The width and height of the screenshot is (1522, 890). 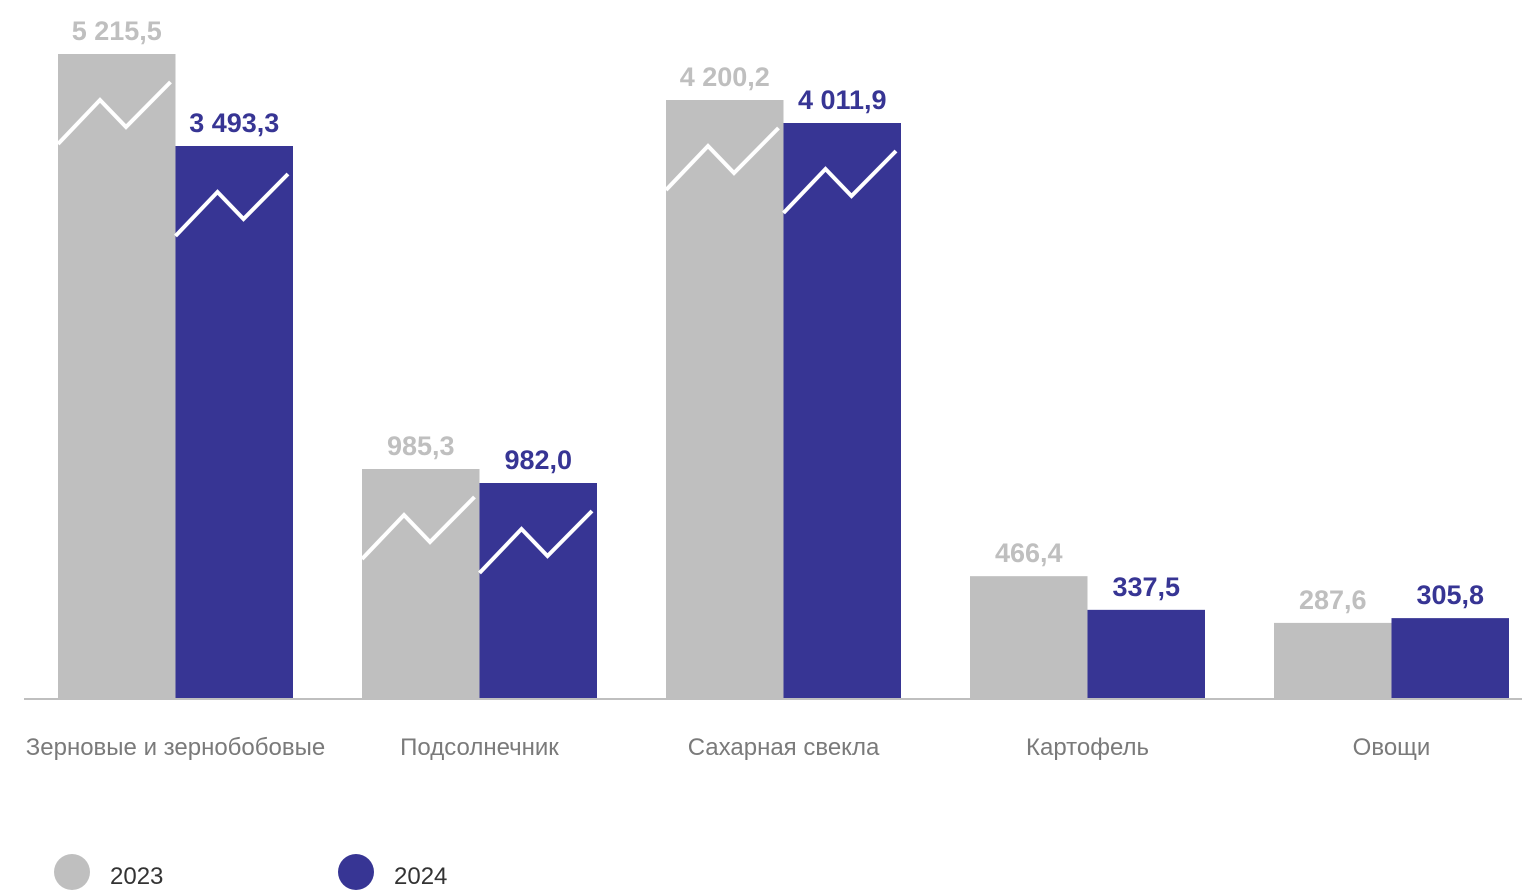 I want to click on legend-label-2023: 2023, so click(x=136, y=876).